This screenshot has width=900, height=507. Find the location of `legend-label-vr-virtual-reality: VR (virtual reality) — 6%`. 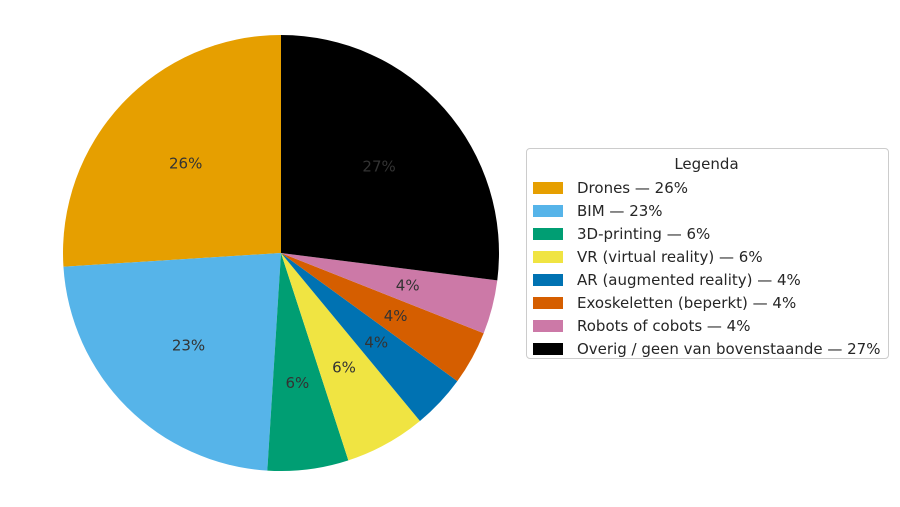

legend-label-vr-virtual-reality: VR (virtual reality) — 6% is located at coordinates (670, 256).